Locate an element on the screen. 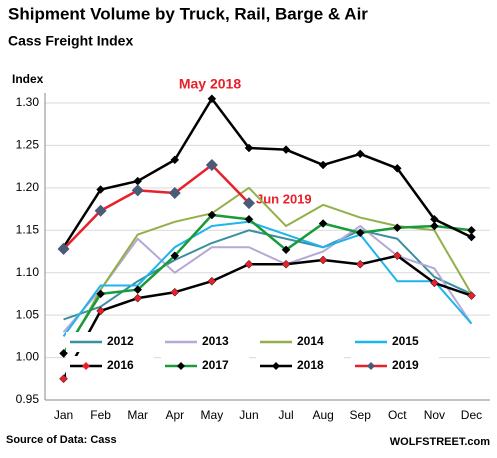 Image resolution: width=497 pixels, height=458 pixels. x-tick-label: Mar is located at coordinates (137, 415).